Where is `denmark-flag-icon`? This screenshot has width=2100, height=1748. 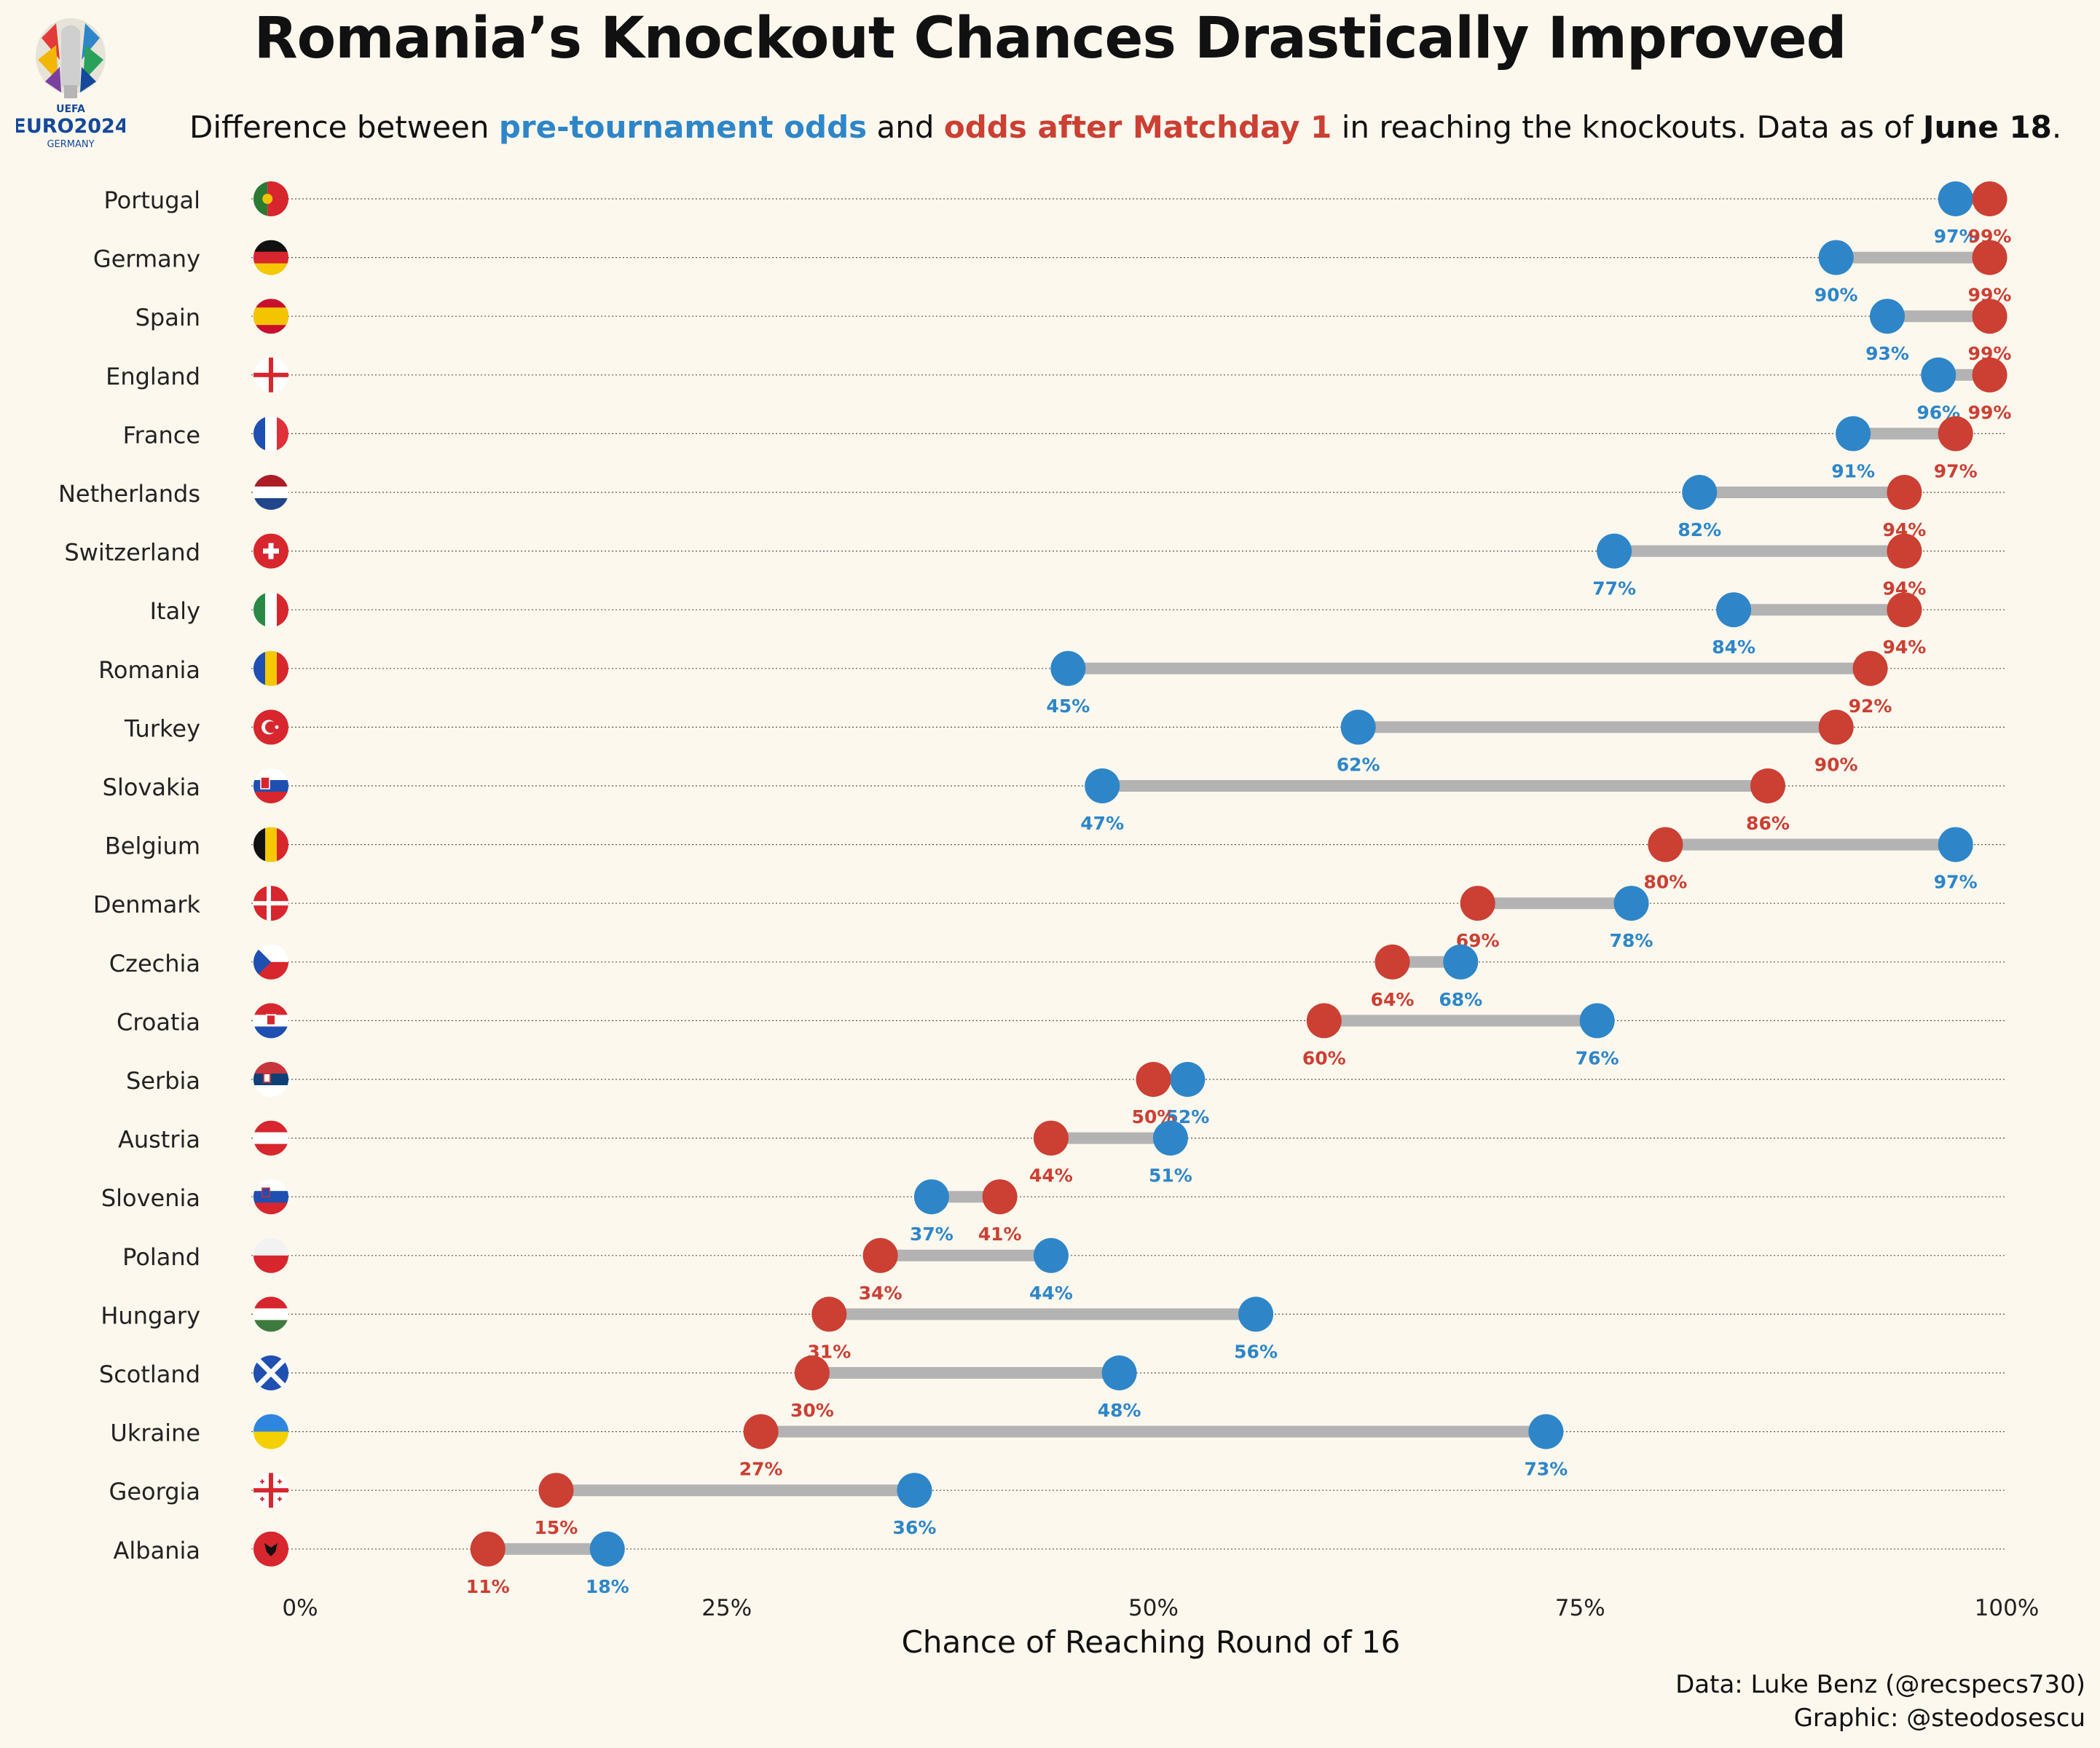
denmark-flag-icon is located at coordinates (270, 904).